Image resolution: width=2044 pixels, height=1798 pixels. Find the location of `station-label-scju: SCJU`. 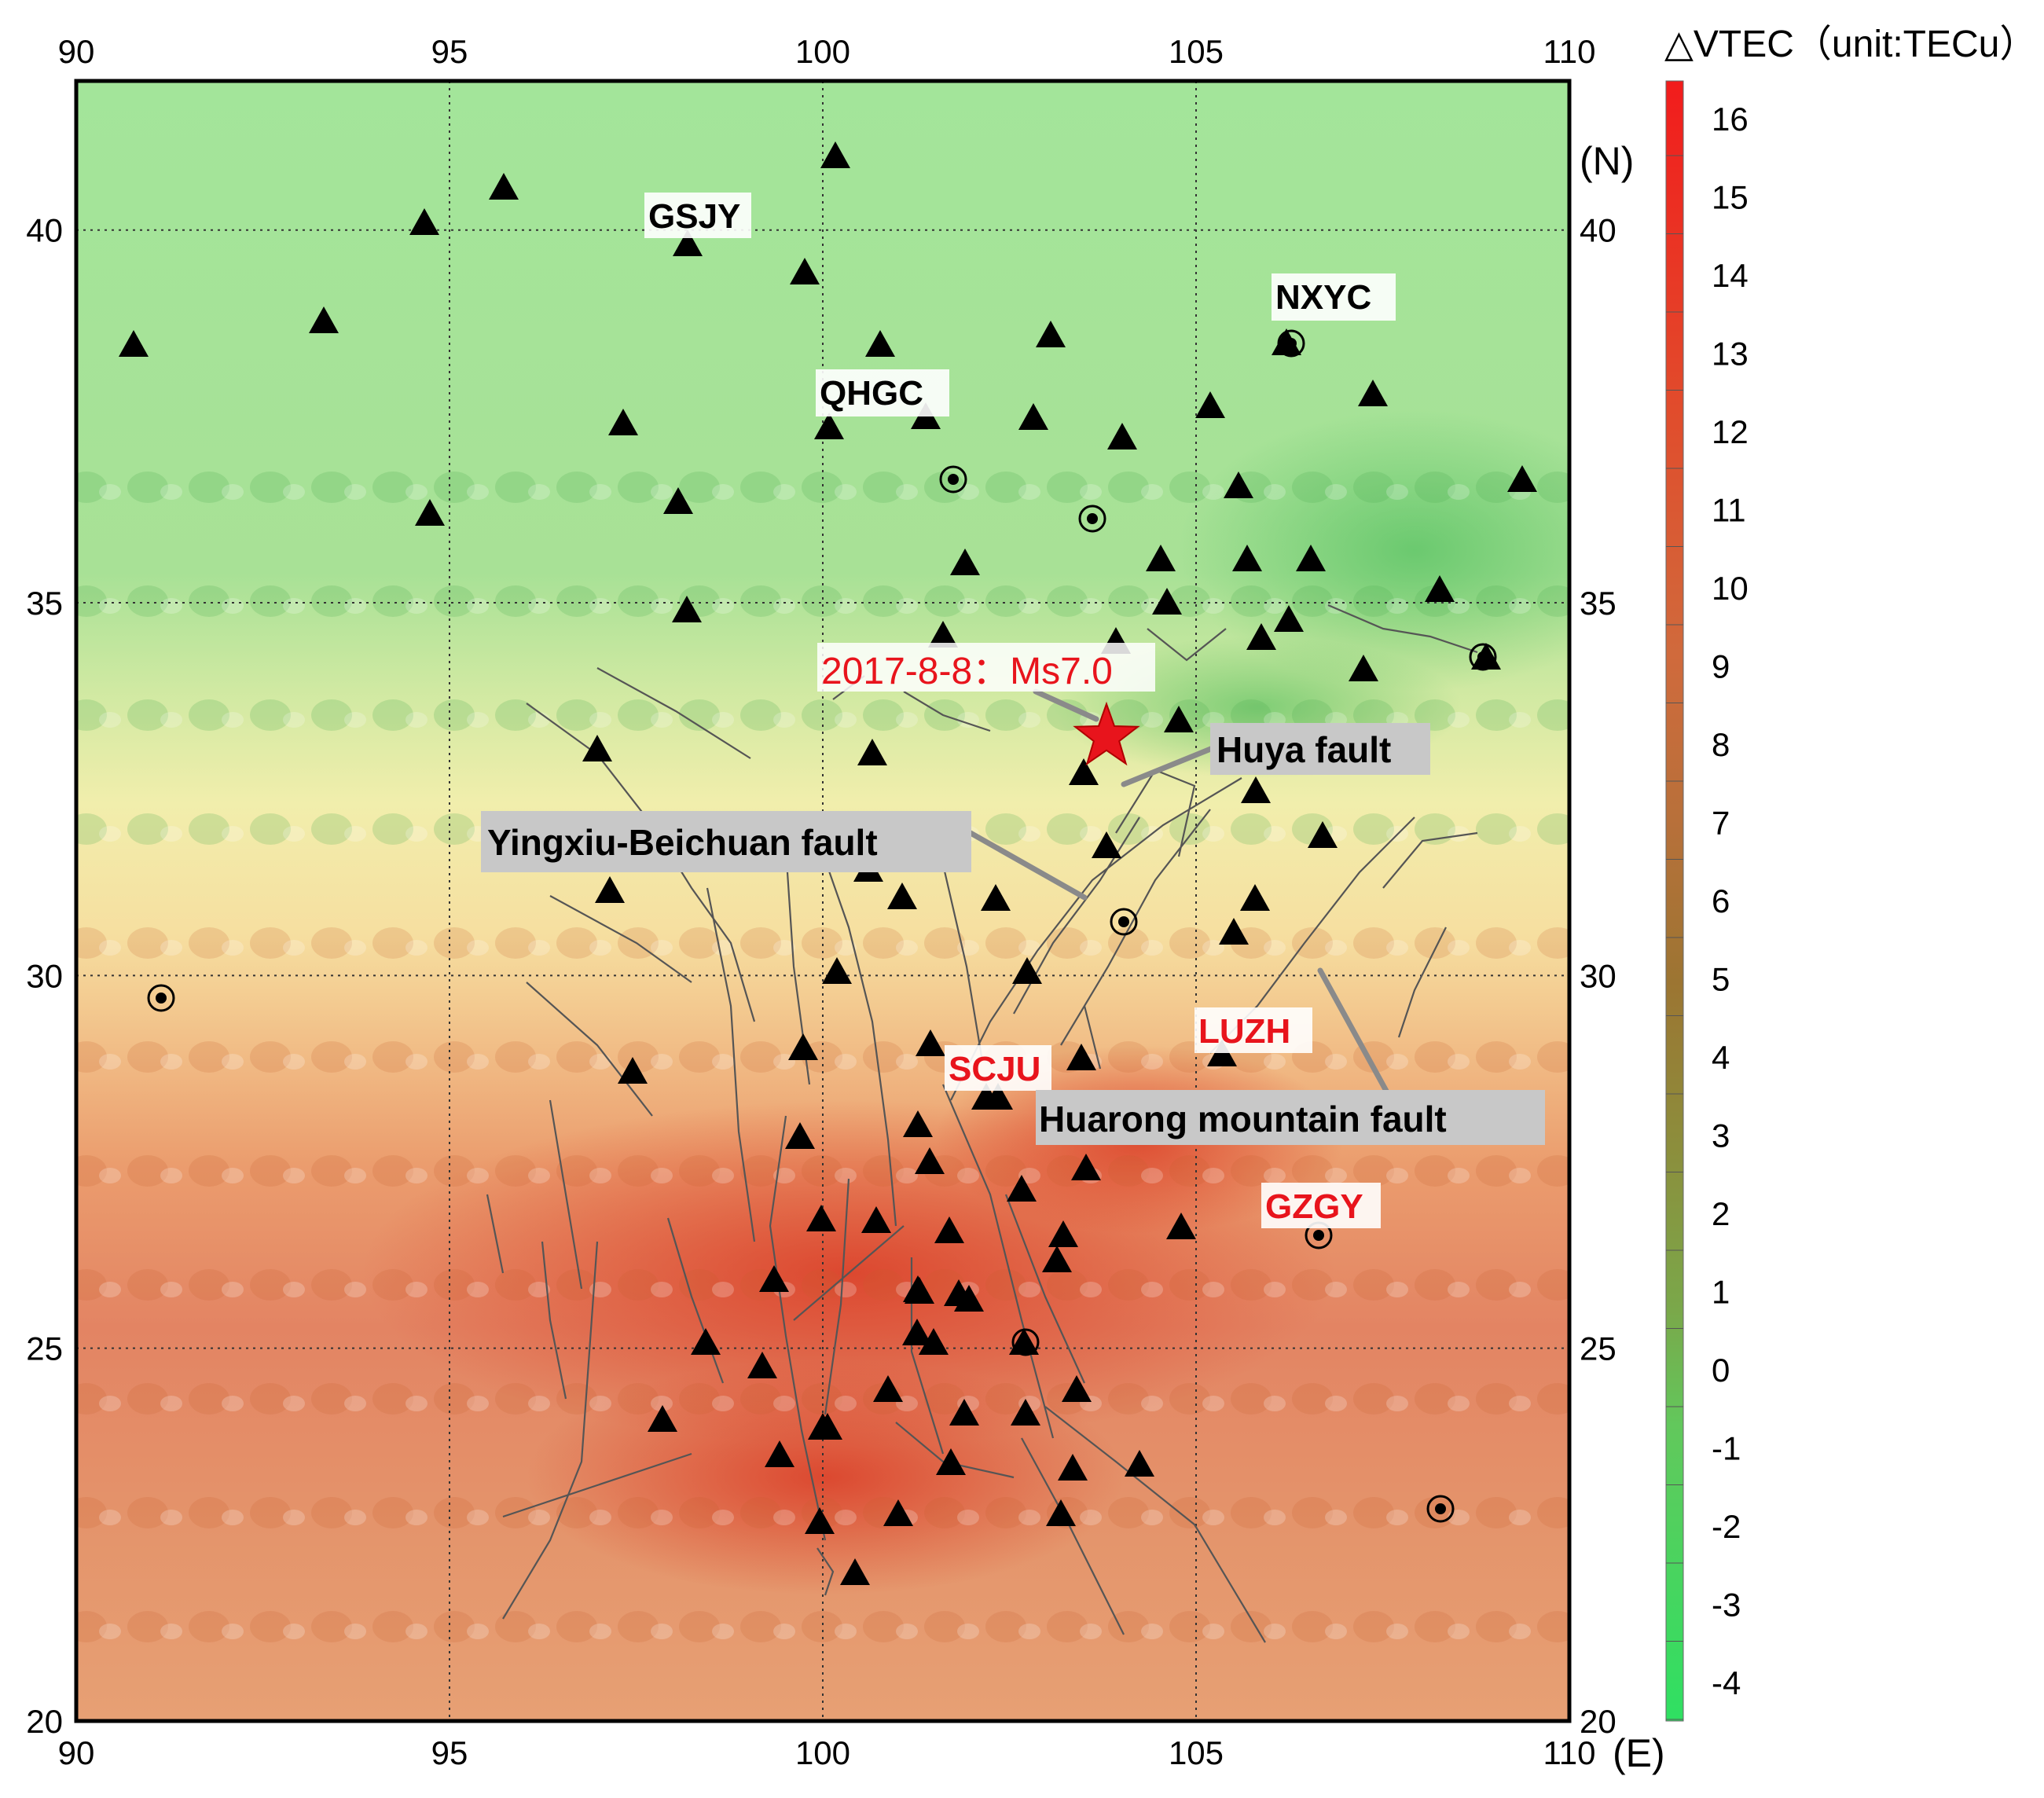

station-label-scju: SCJU is located at coordinates (994, 1069).